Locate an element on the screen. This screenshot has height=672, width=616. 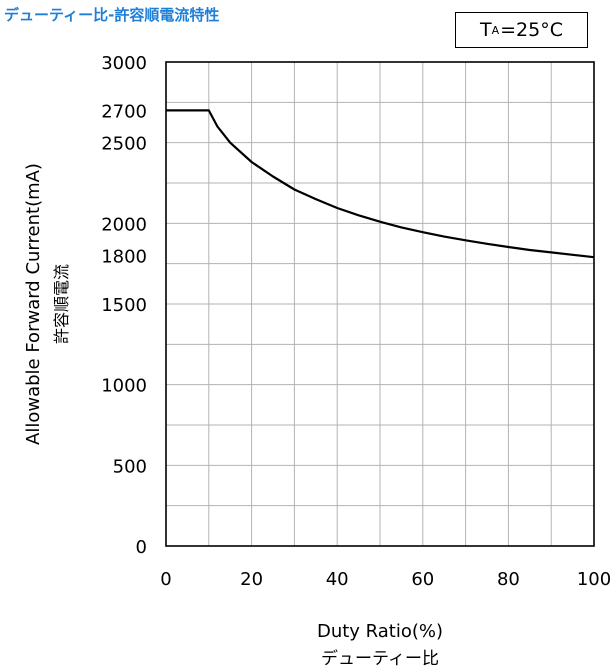
x-axis-label-sub: デューティー比 is located at coordinates (380, 658).